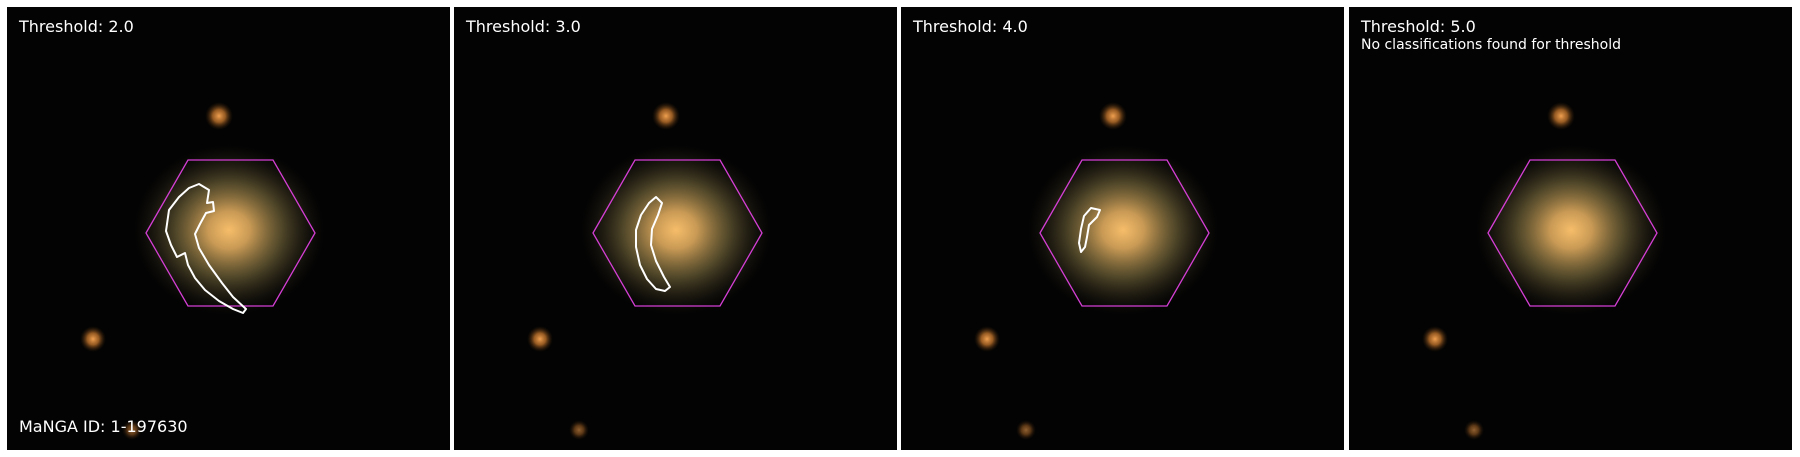 Image resolution: width=1800 pixels, height=457 pixels. Describe the element at coordinates (523, 26) in the screenshot. I see `threshold-label: Threshold: 3.0` at that location.